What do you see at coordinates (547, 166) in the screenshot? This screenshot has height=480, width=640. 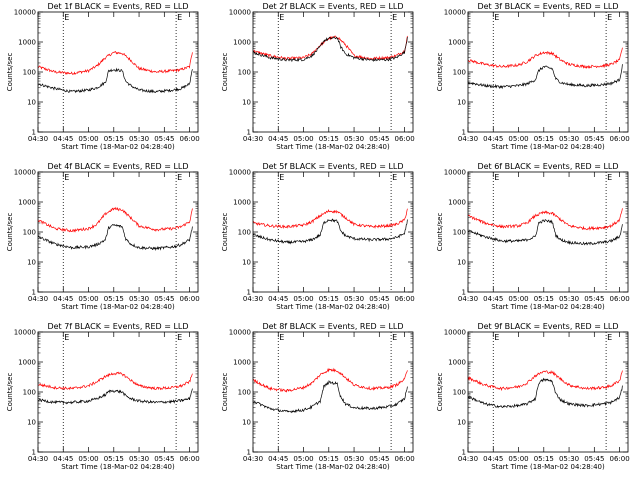 I see `chart-title: Det 6f BLACK = Events, RED = LLD` at bounding box center [547, 166].